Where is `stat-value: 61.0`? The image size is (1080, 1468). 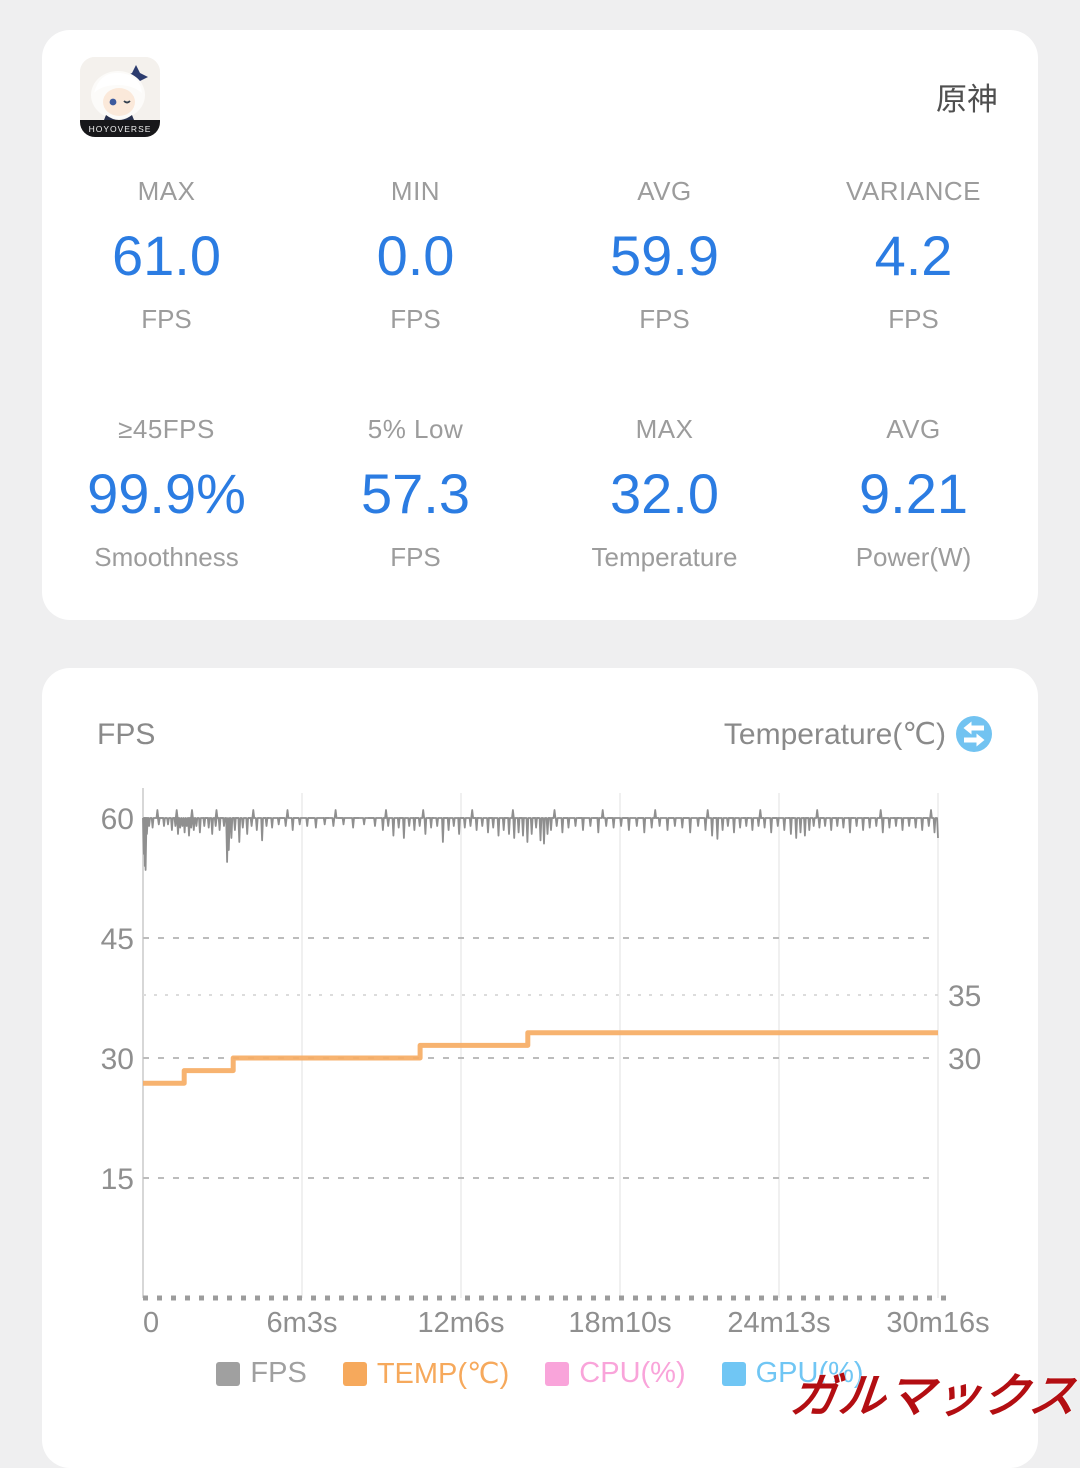
stat-value: 61.0 is located at coordinates (166, 255).